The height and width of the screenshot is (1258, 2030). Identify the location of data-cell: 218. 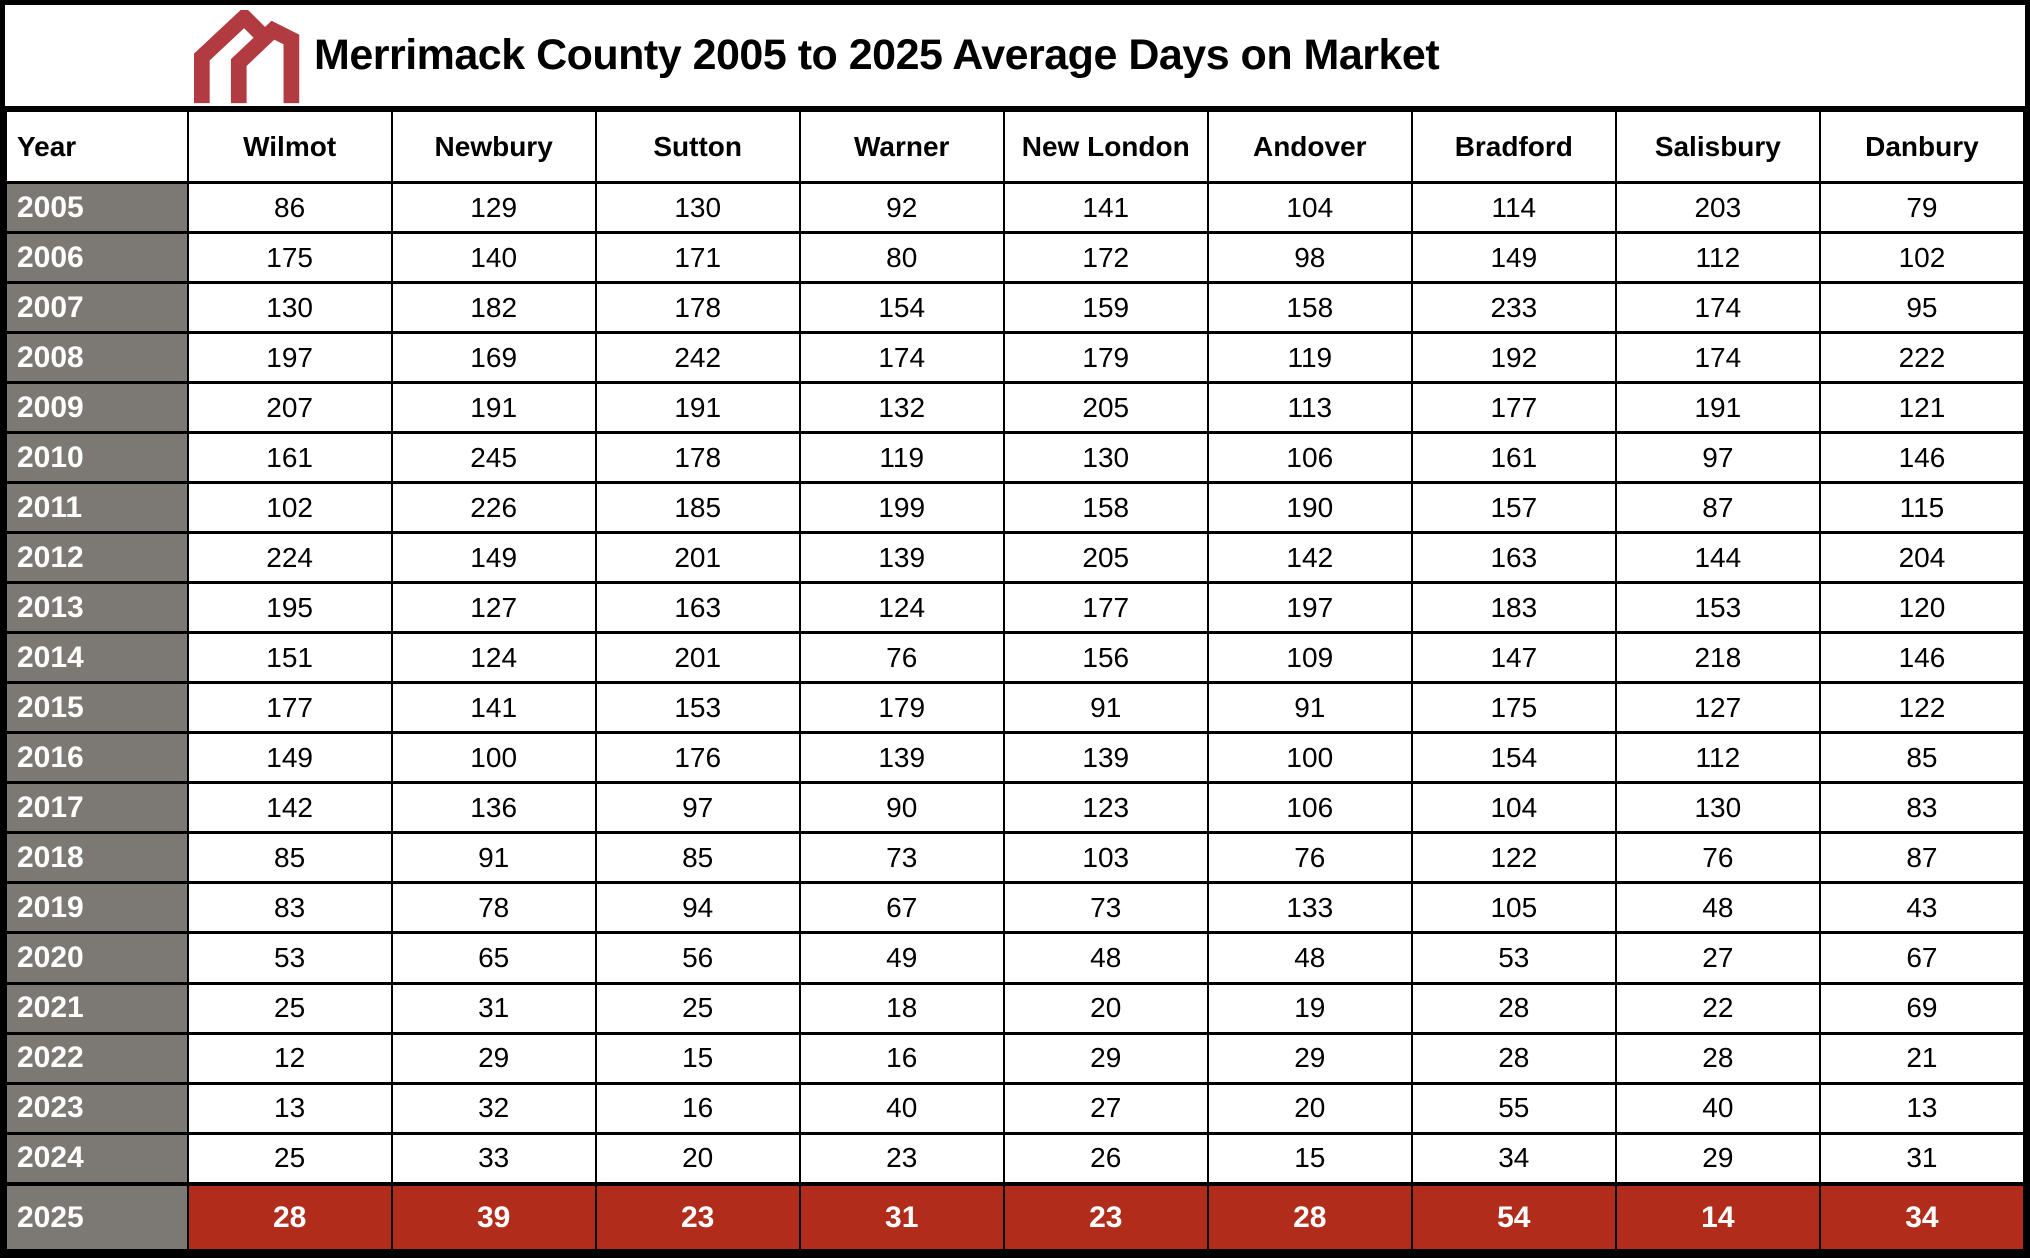
(1717, 657).